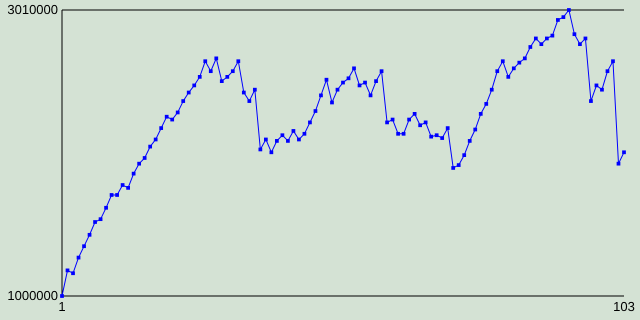 This screenshot has width=640, height=320. What do you see at coordinates (624, 306) in the screenshot?
I see `x-tick-label: 103` at bounding box center [624, 306].